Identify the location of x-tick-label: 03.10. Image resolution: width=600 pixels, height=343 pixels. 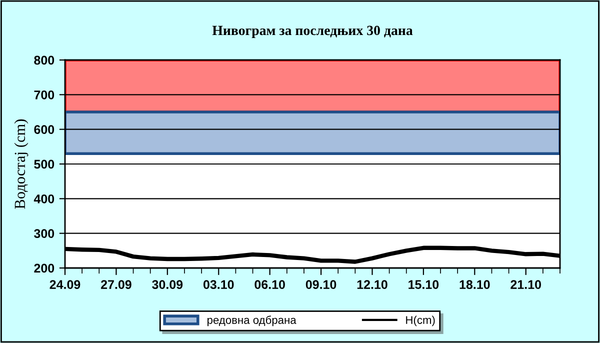
(218, 285).